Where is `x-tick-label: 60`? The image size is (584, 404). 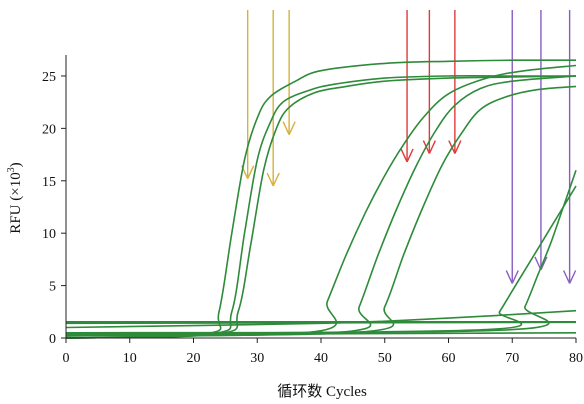
x-tick-label: 60 is located at coordinates (449, 358).